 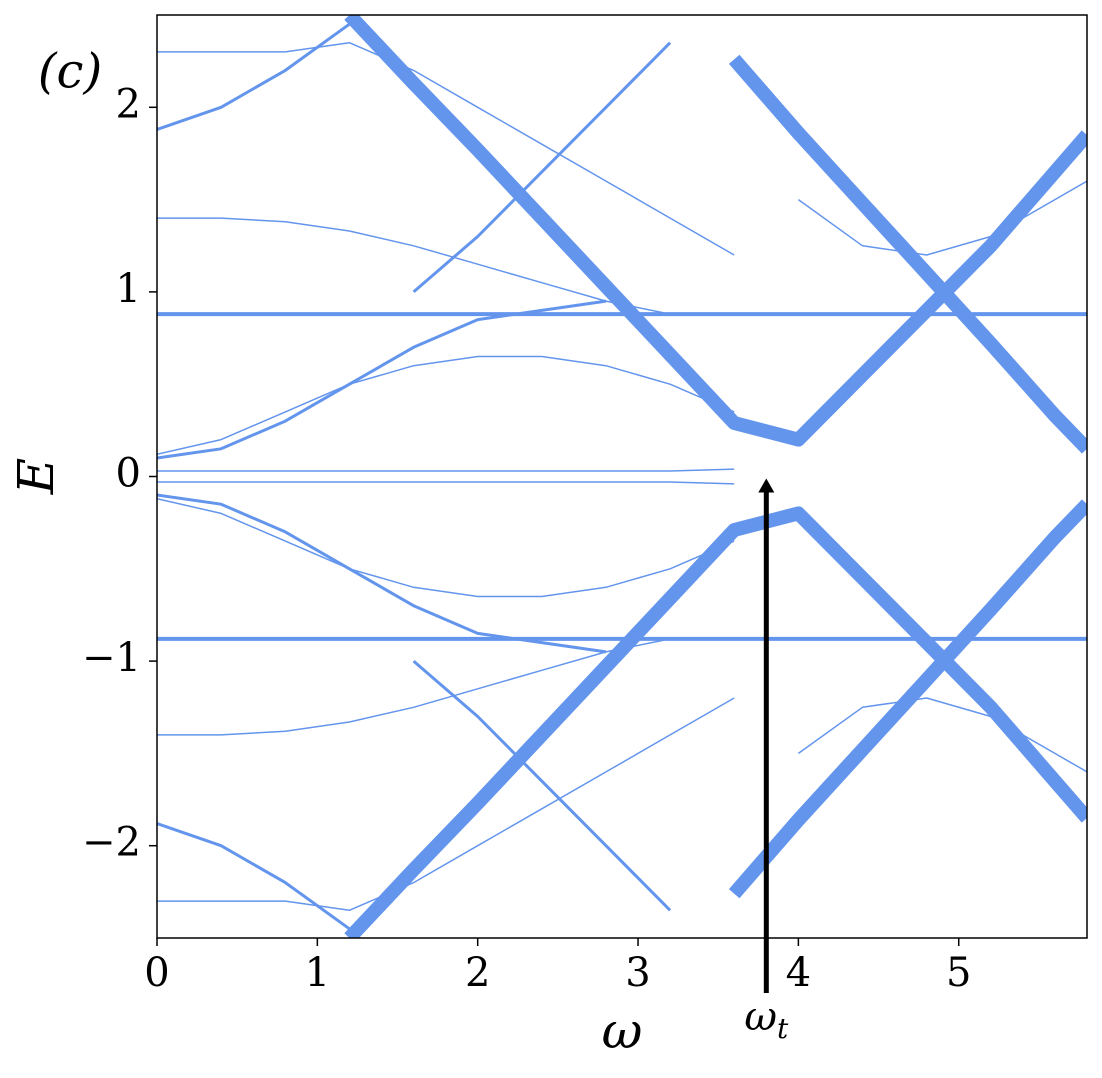 I want to click on x-tick-label: 5, so click(x=958, y=973).